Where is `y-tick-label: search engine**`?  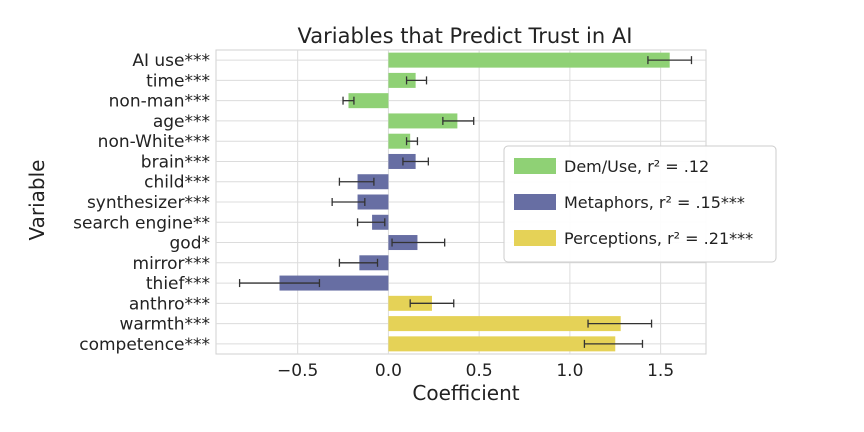 y-tick-label: search engine** is located at coordinates (141, 223).